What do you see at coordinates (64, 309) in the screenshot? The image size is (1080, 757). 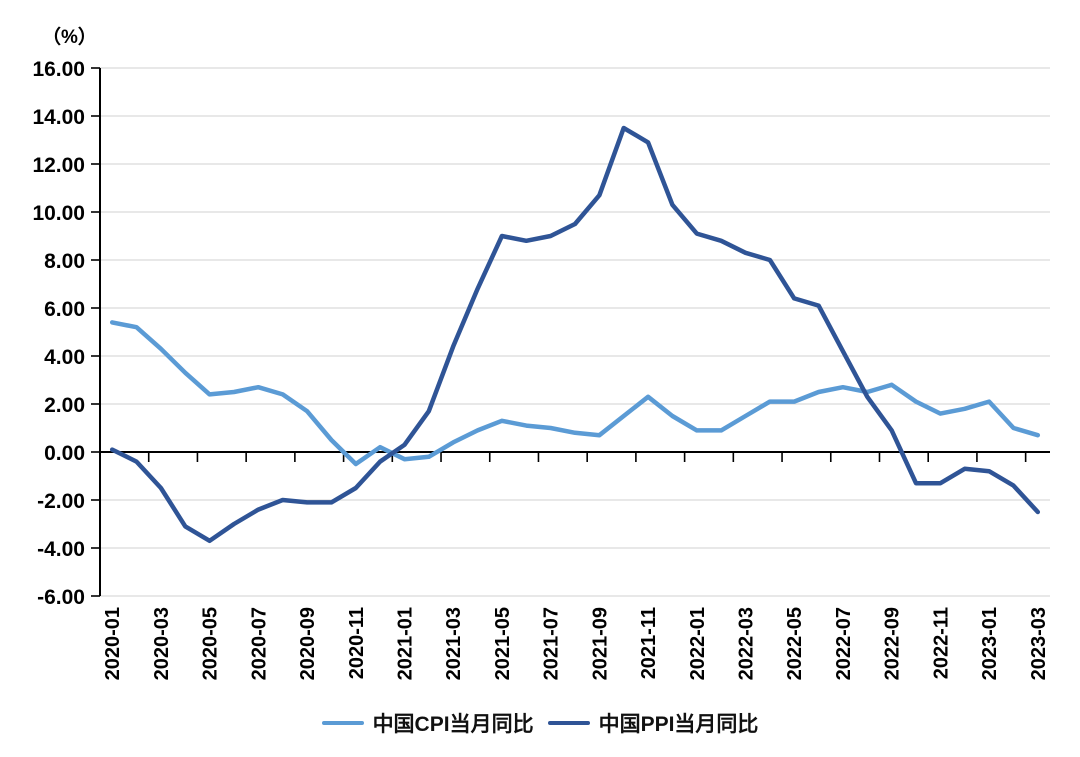 I see `y-axis-tick-label: 6.00` at bounding box center [64, 309].